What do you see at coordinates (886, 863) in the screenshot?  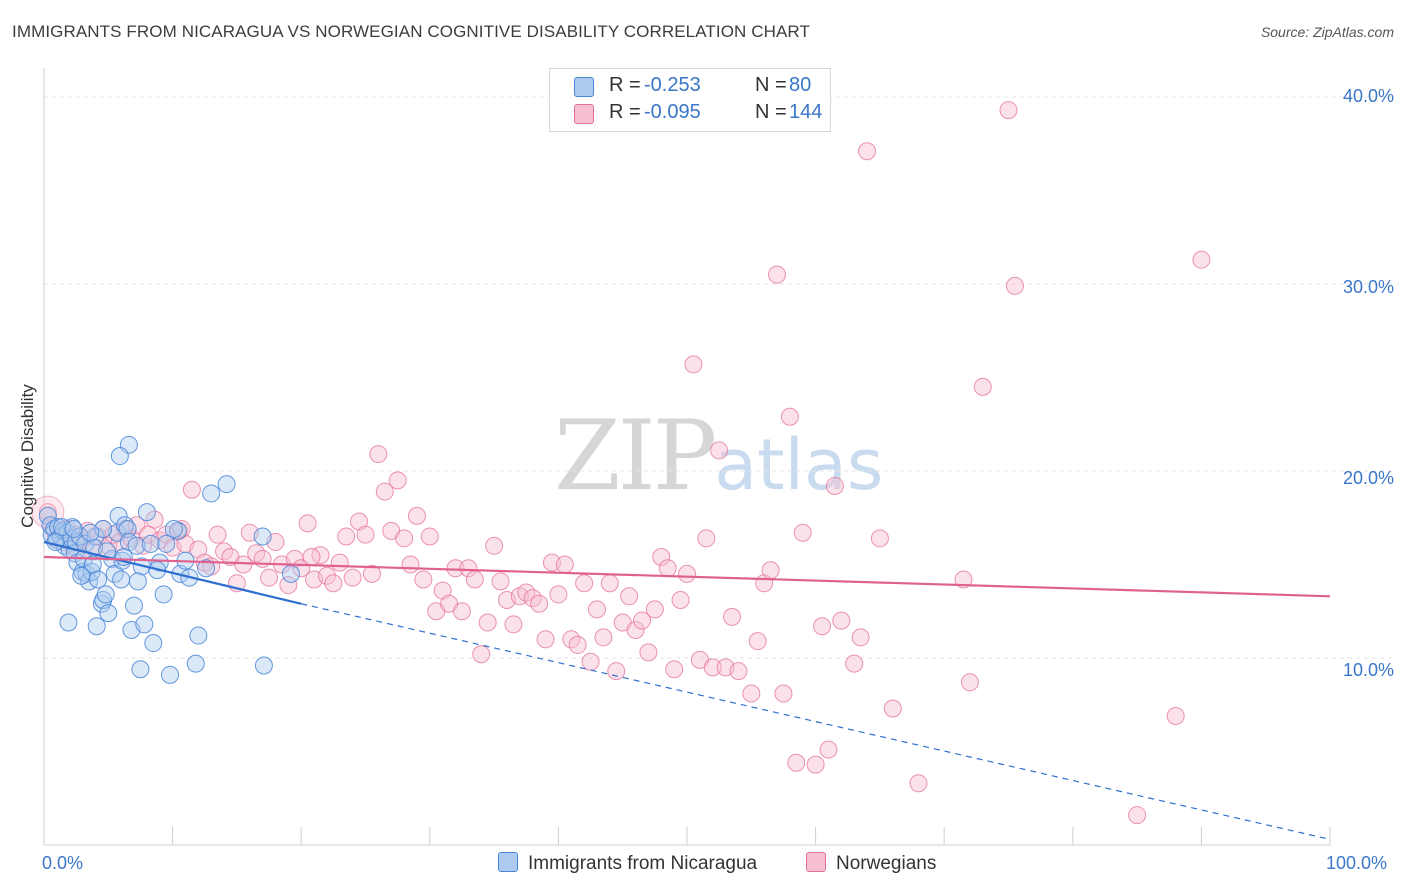 I see `bottom-legend-label: Norwegians` at bounding box center [886, 863].